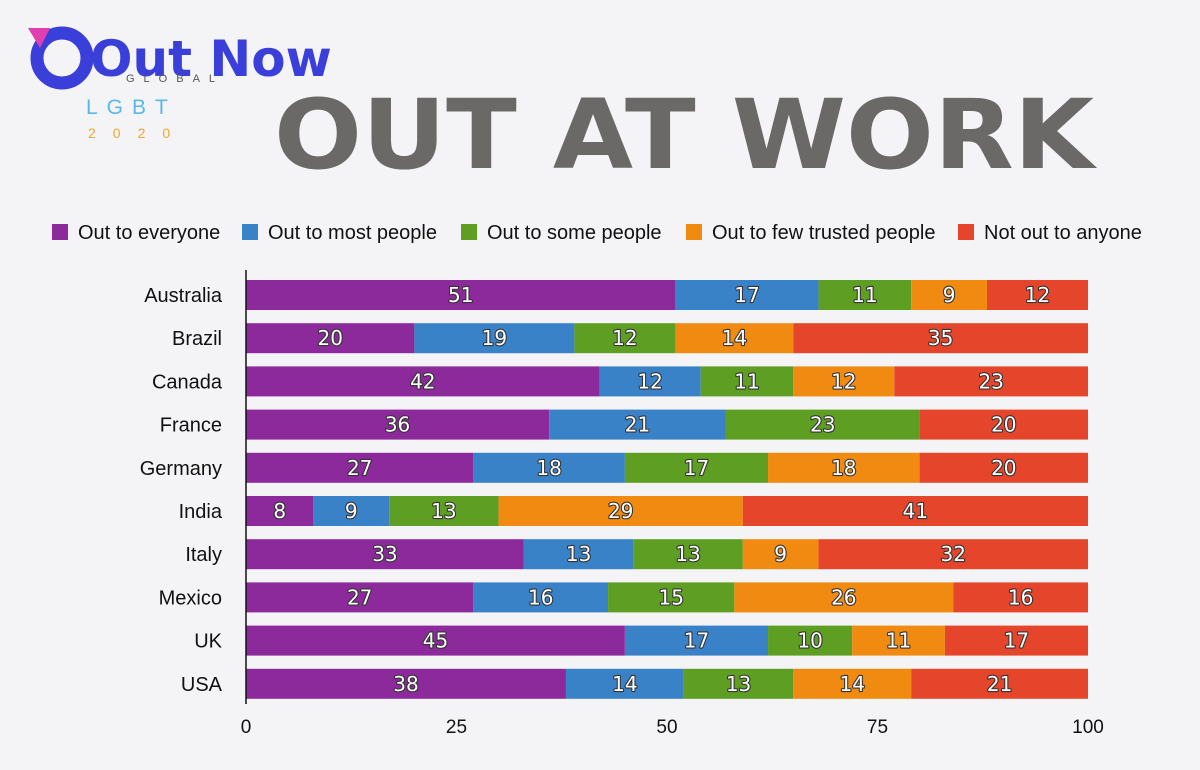 The height and width of the screenshot is (770, 1200). What do you see at coordinates (456, 727) in the screenshot?
I see `x-tick-label: 25` at bounding box center [456, 727].